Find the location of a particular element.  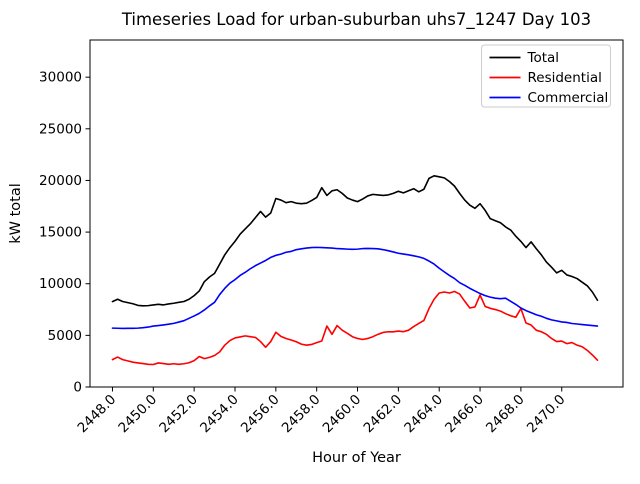

y-tick-label: 5000 is located at coordinates (65, 336).